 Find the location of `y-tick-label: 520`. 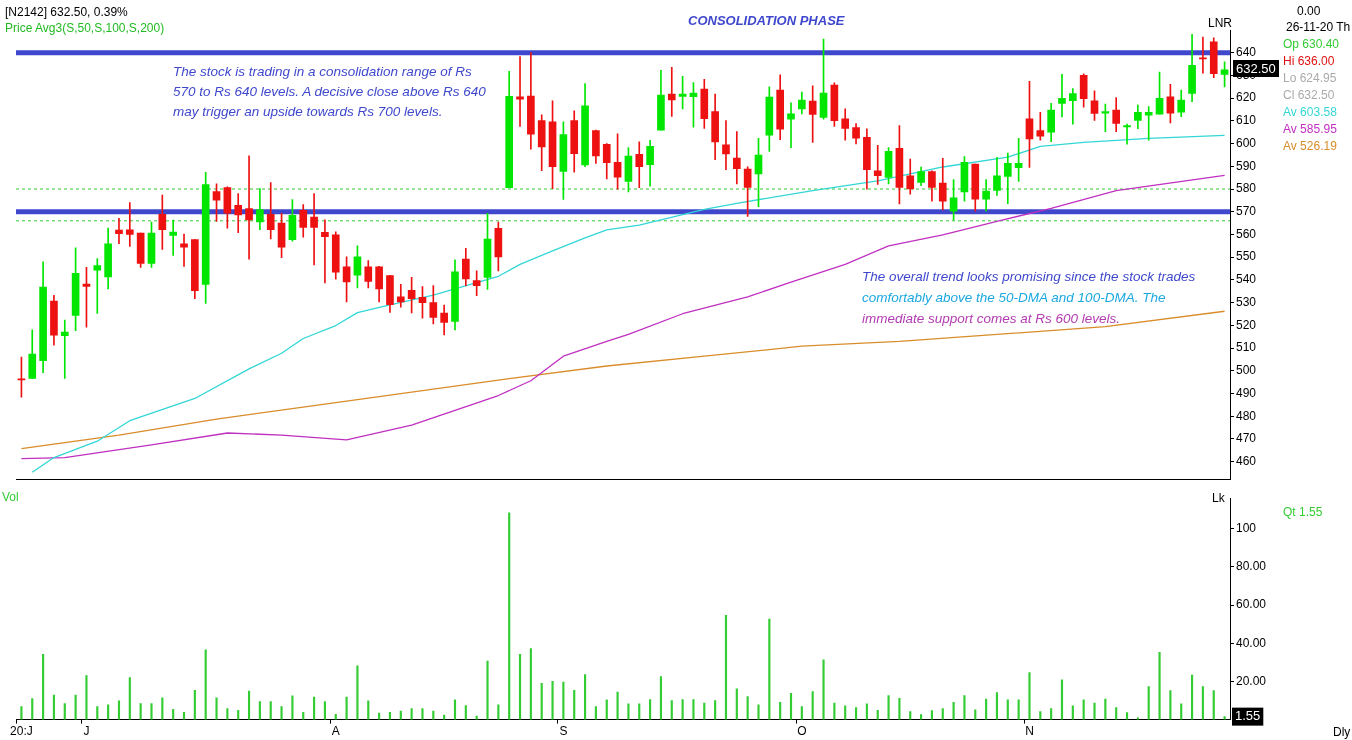

y-tick-label: 520 is located at coordinates (1246, 324).